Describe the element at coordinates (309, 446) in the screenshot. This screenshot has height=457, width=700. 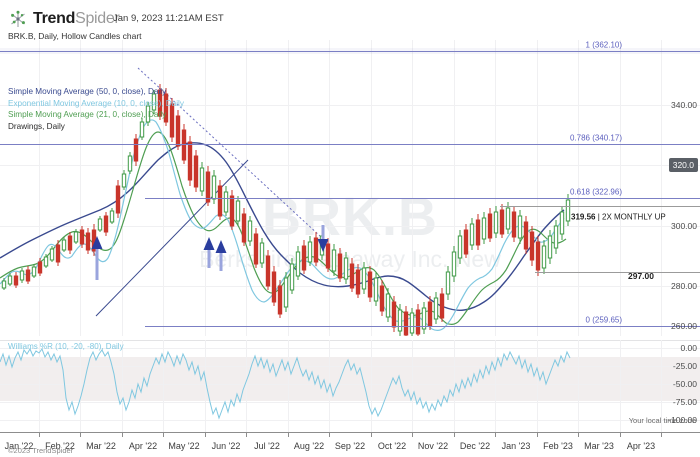
I see `time-axis-label: Aug '22` at that location.